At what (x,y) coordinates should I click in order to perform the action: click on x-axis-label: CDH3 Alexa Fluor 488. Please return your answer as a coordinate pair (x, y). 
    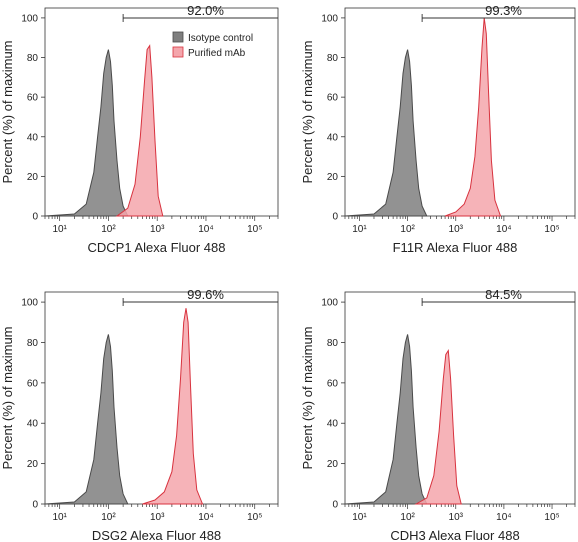
    Looking at the image, I should click on (454, 535).